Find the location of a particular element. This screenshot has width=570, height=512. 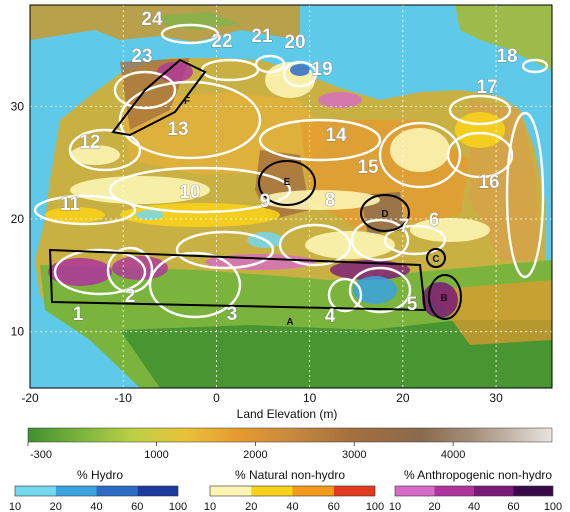

elevation-colorbar: Land Elevation (m) -300 1000 2000 3000 4000 is located at coordinates (290, 434).